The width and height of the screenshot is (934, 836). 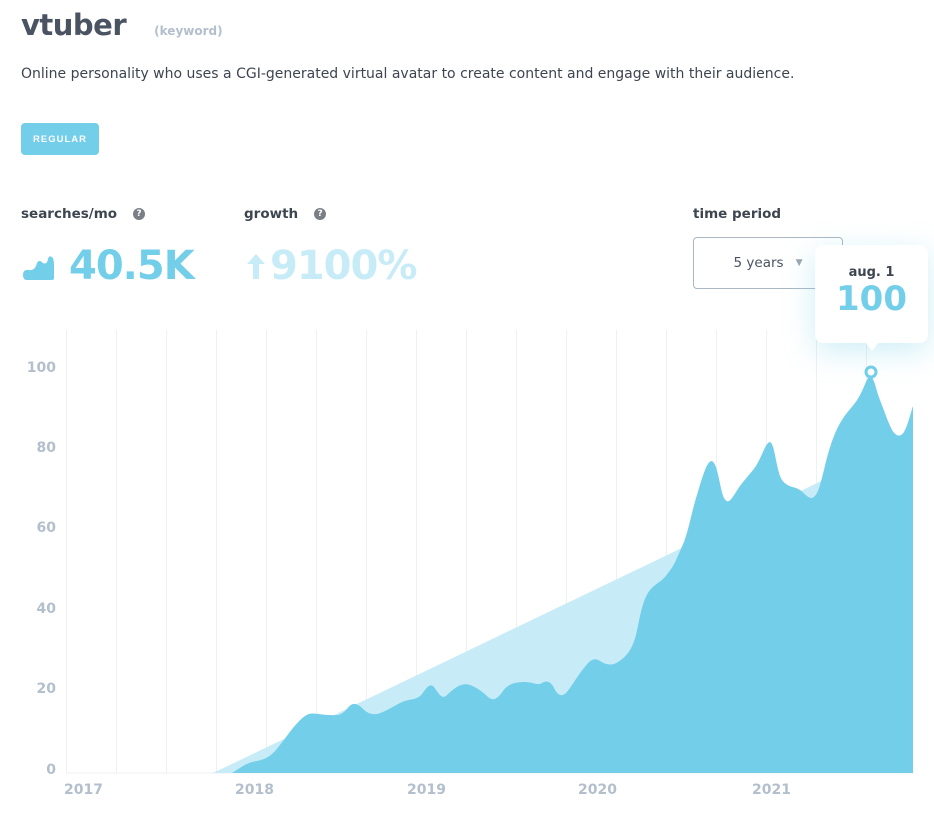 I want to click on searches-label: searches/mo ?, so click(x=83, y=214).